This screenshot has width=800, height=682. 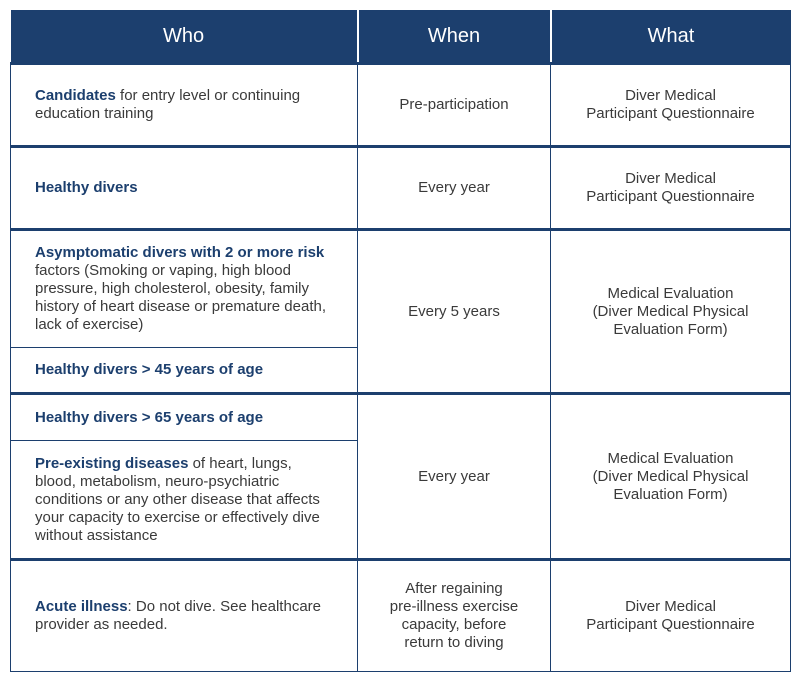 I want to click on header-cell: When, so click(x=453, y=37).